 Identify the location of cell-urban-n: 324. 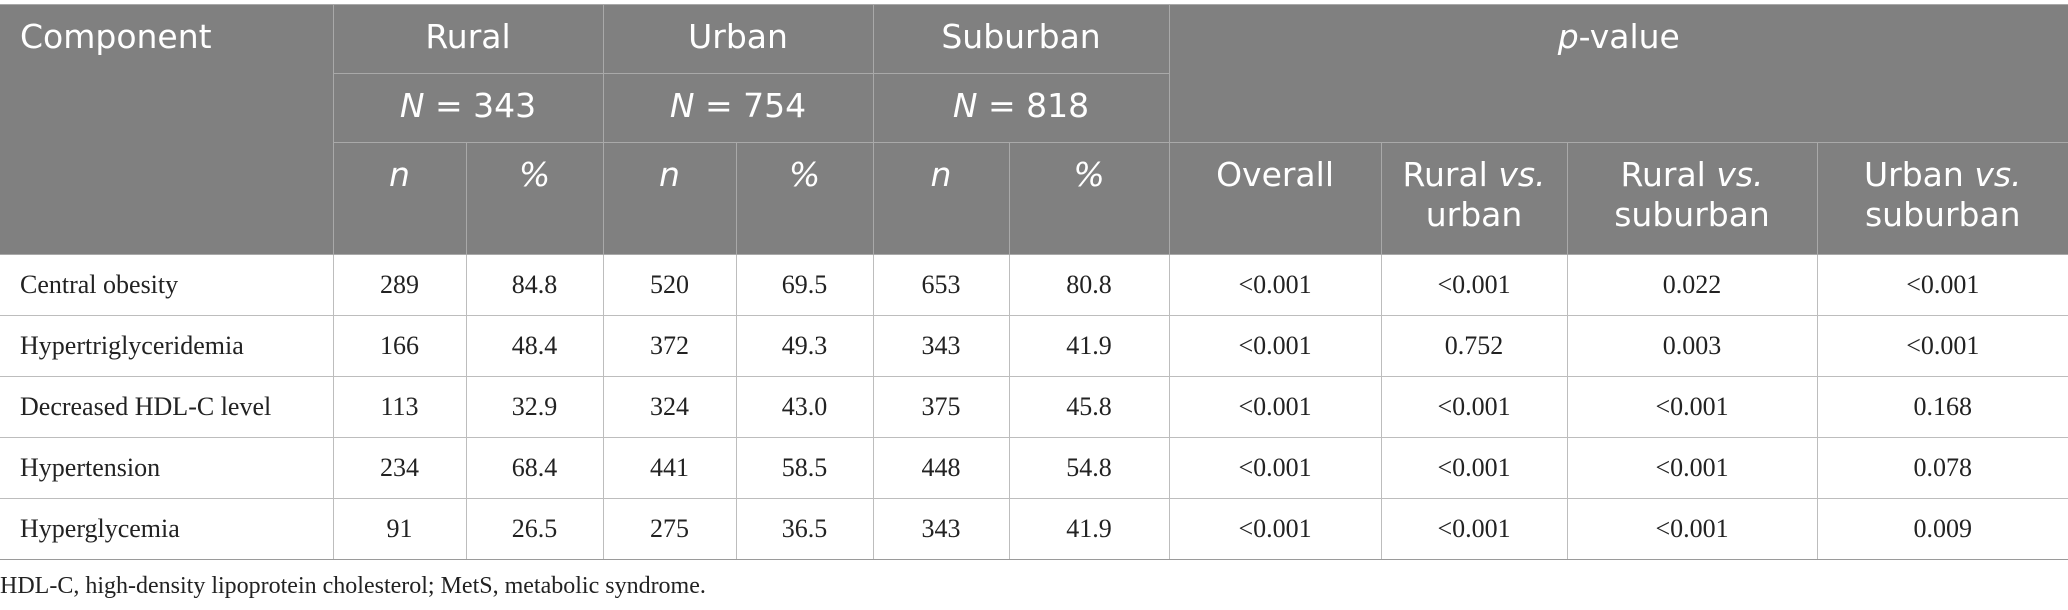
(669, 407).